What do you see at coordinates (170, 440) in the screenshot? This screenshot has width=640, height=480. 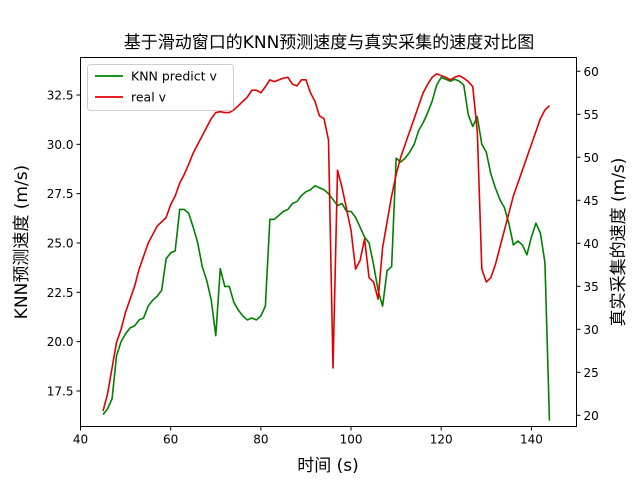 I see `x-tick-label: 60` at bounding box center [170, 440].